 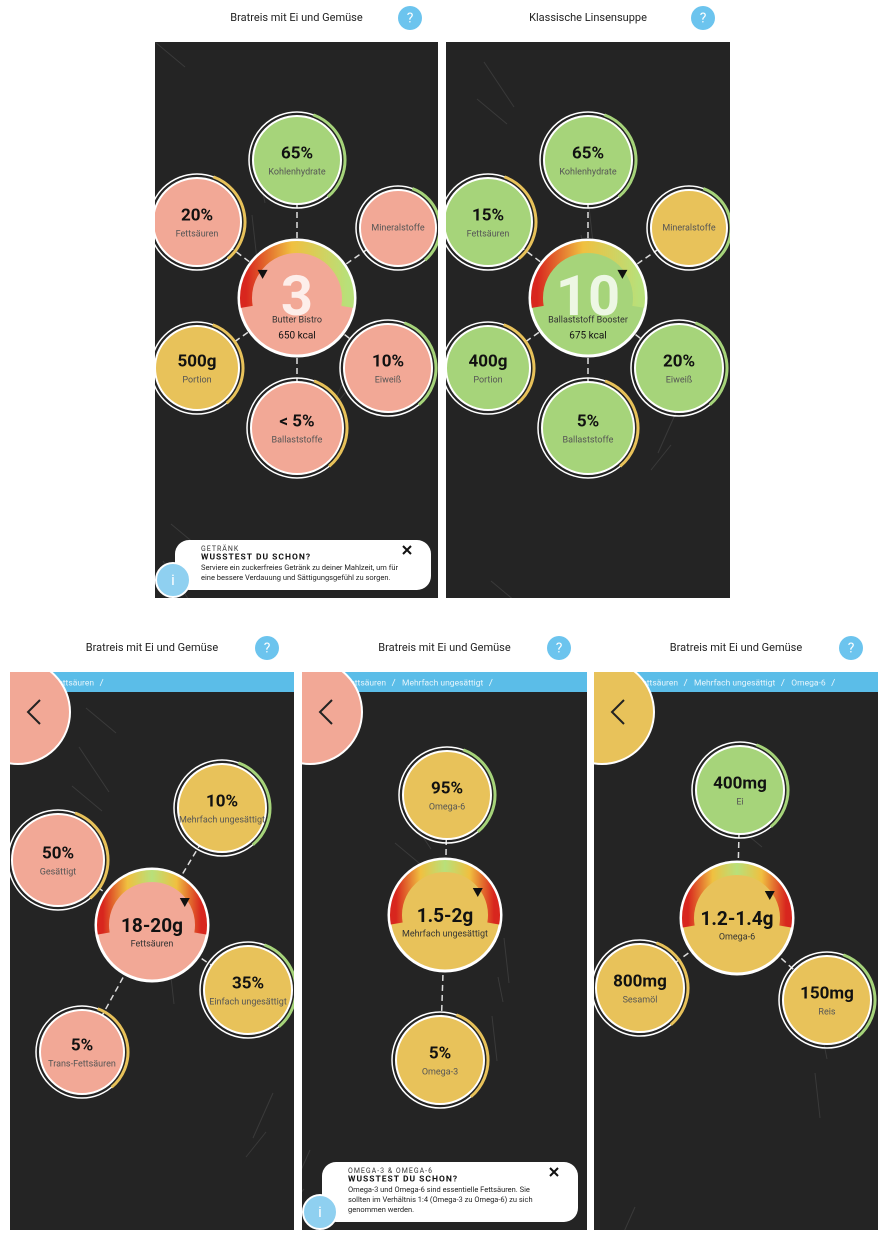 I want to click on node-label: Mineralstoffe, so click(x=689, y=228).